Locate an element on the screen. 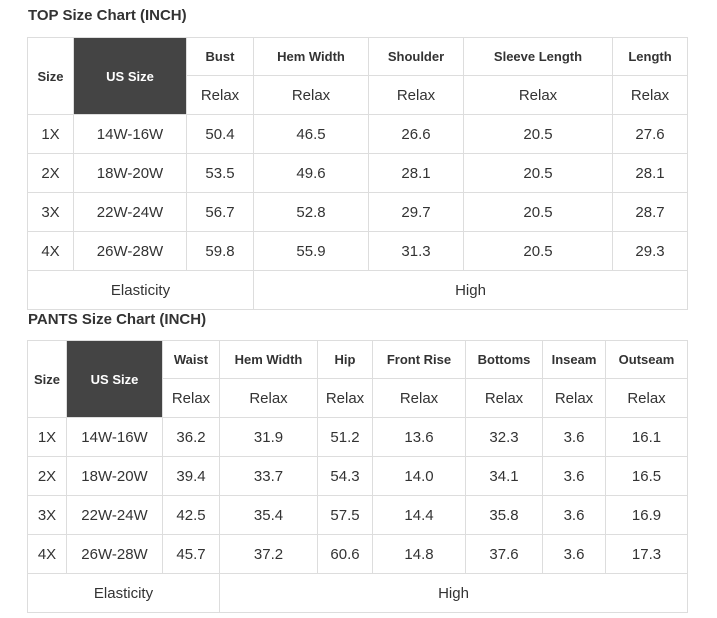  pants-title: PANTS Size Chart (INCH) is located at coordinates (117, 319).